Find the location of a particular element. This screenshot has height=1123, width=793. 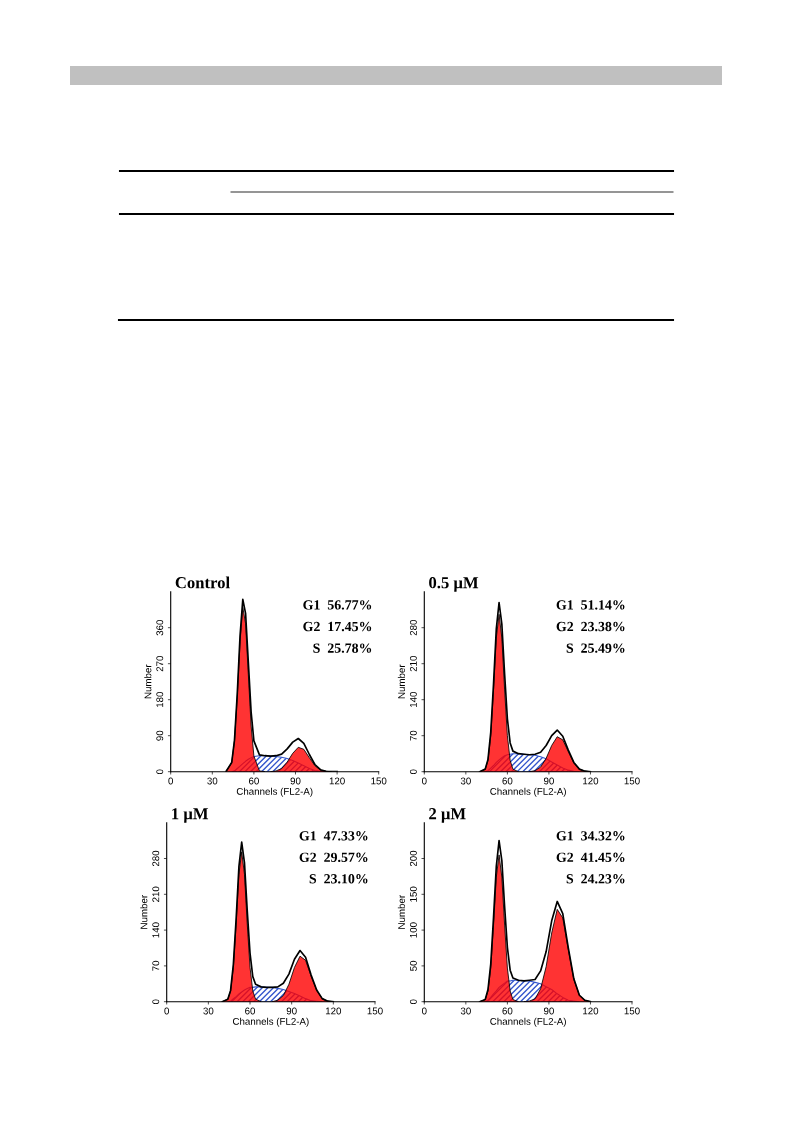

annotation: G2 17.45% is located at coordinates (337, 626).